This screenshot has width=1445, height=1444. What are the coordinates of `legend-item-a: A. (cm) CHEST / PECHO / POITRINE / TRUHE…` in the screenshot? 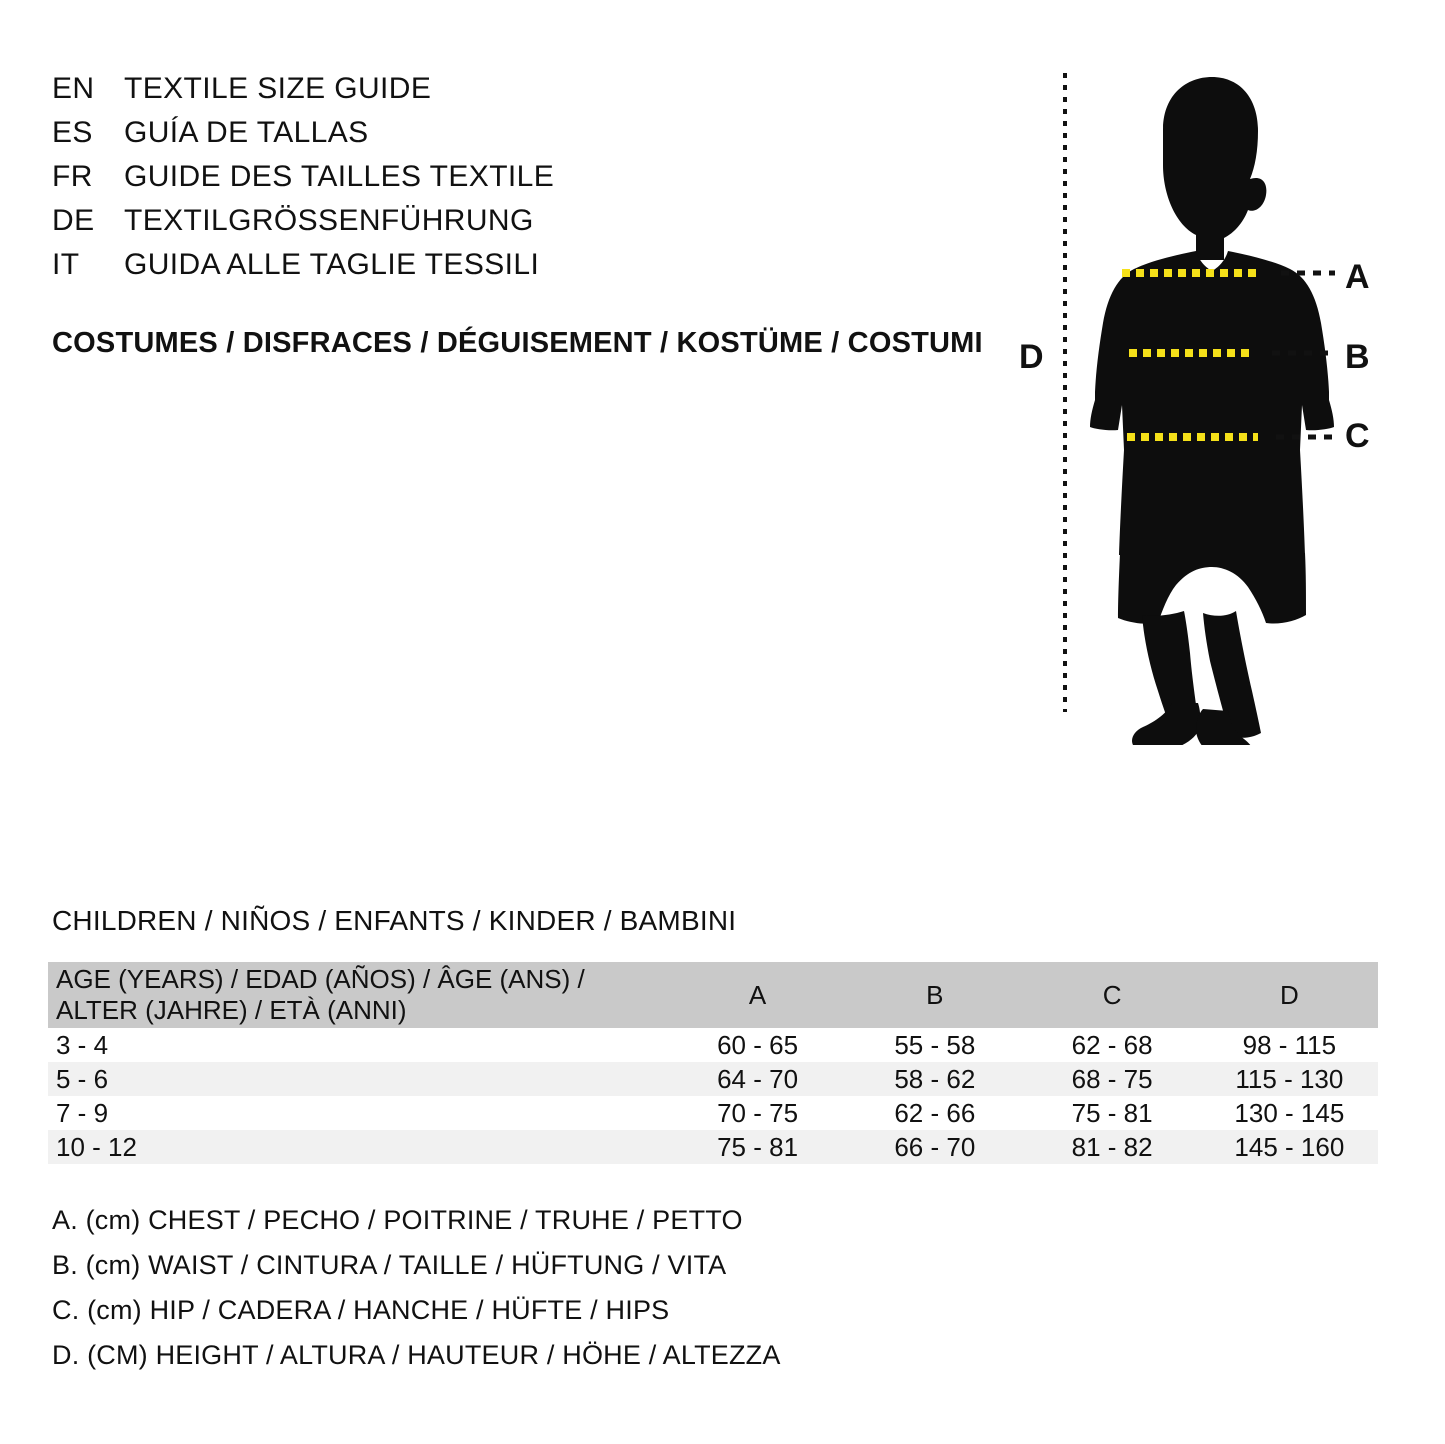 It's located at (397, 1220).